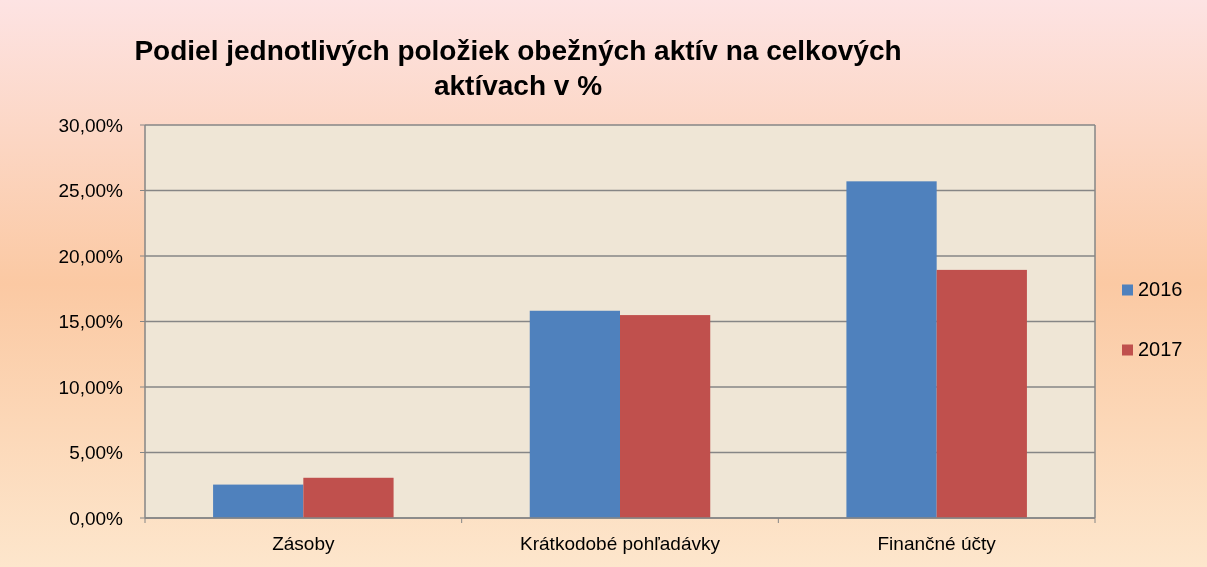 The height and width of the screenshot is (567, 1207). What do you see at coordinates (1160, 288) in the screenshot?
I see `legend-label: 2016` at bounding box center [1160, 288].